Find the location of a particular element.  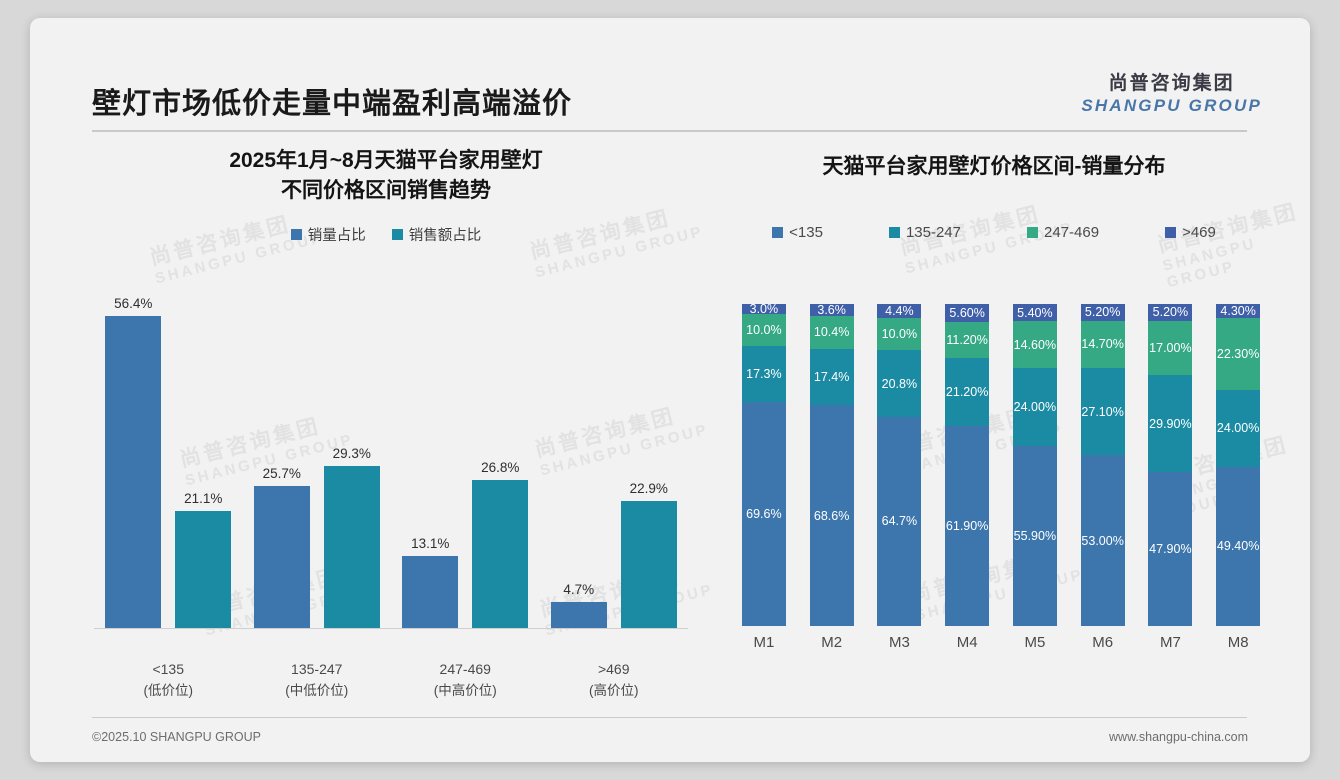

stacked-bar-column: 5.20% 14.70% 27.10% 53.00% is located at coordinates (1103, 465).